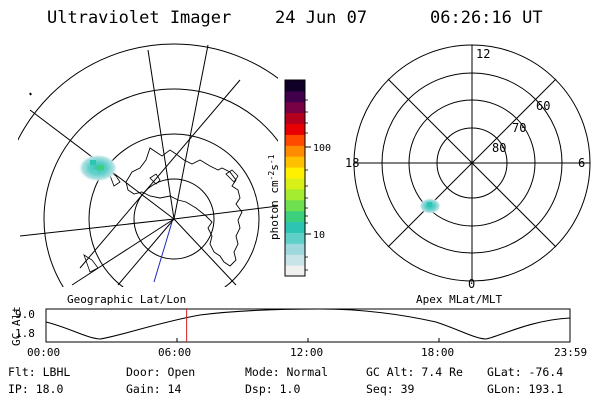 This screenshot has width=600, height=400. I want to click on apex-panel-label: Apex MLat/MLT, so click(459, 299).